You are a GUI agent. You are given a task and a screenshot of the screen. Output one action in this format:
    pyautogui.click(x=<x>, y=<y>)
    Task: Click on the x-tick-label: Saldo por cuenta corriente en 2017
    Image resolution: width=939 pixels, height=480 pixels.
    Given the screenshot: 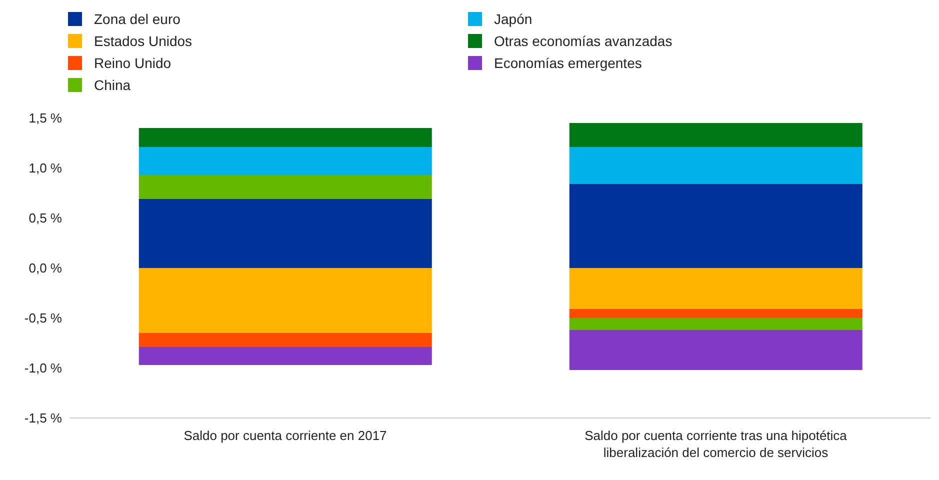 What is the action you would take?
    pyautogui.click(x=285, y=435)
    